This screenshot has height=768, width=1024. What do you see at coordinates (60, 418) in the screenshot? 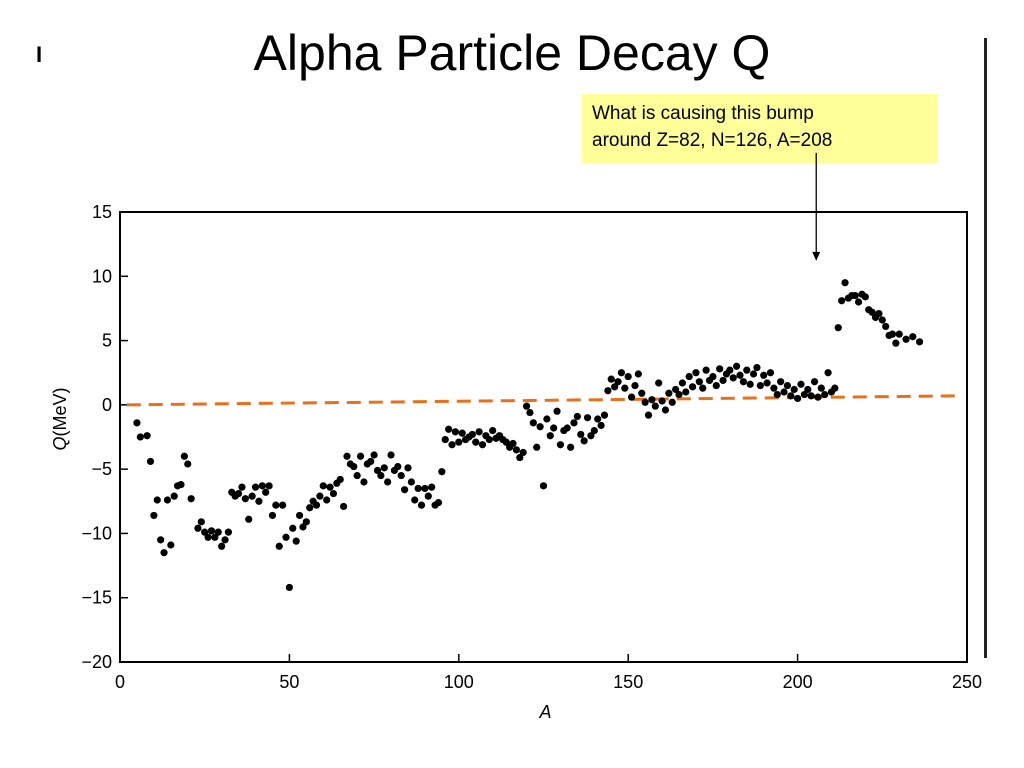
I see `y-axis-label: Q(MeV)` at bounding box center [60, 418].